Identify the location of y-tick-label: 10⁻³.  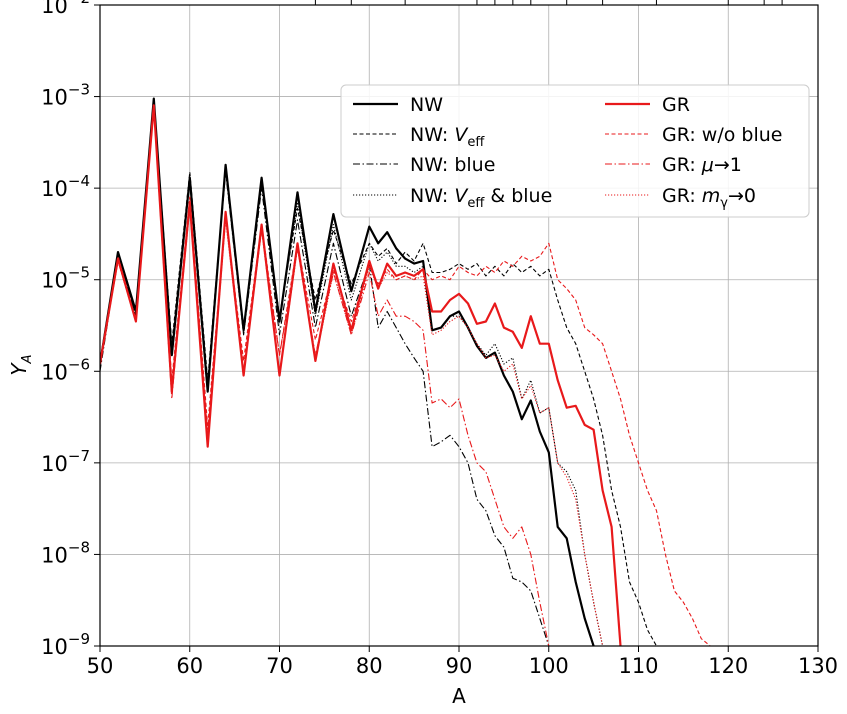
(65, 95).